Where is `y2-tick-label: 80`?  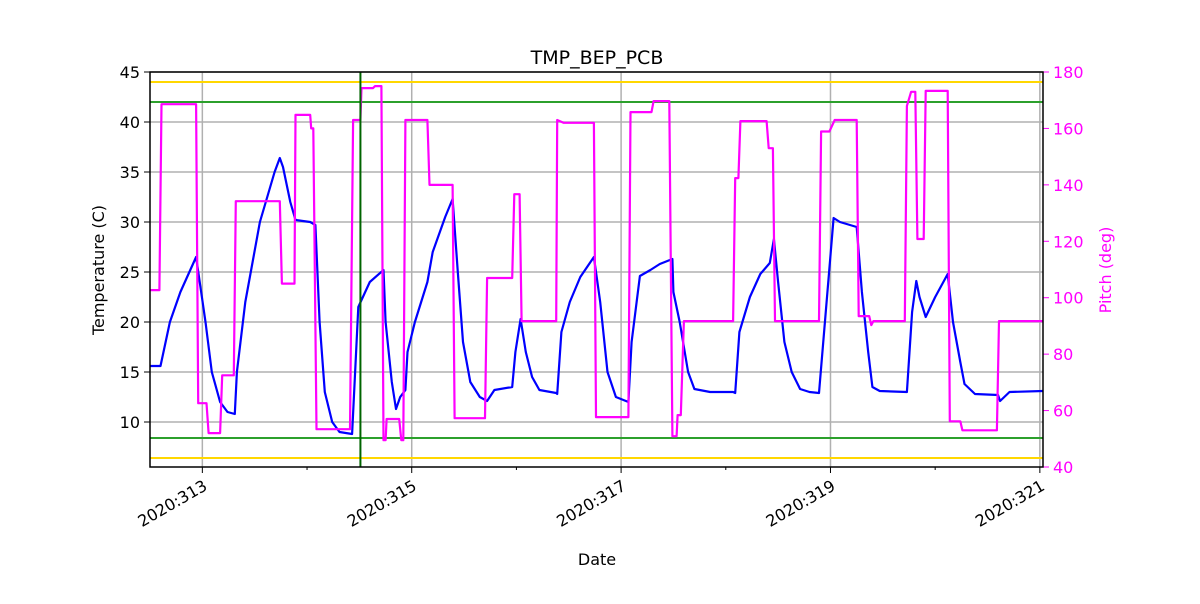 y2-tick-label: 80 is located at coordinates (1063, 354).